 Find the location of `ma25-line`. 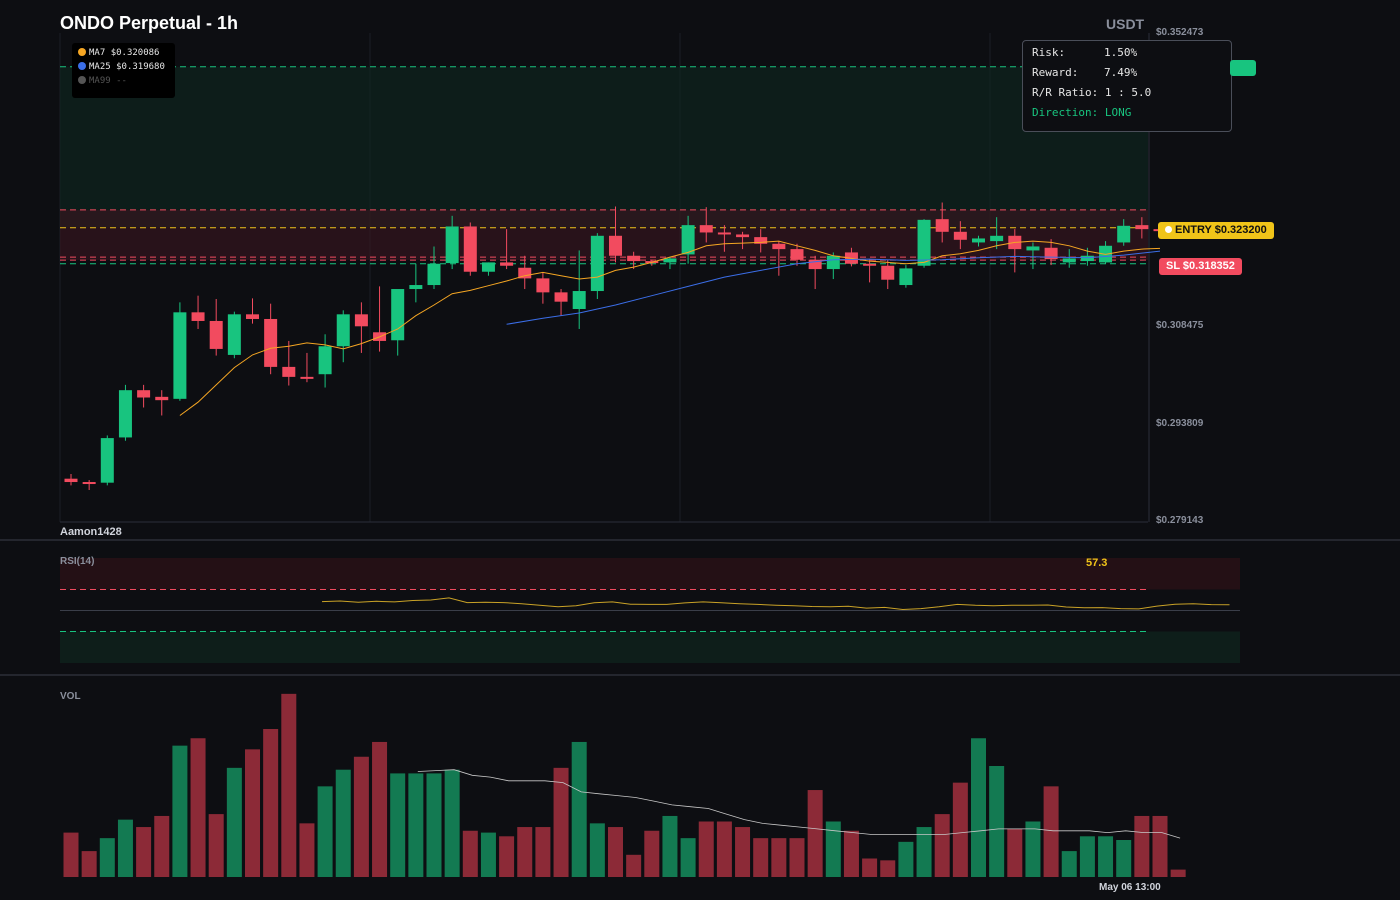

ma25-line is located at coordinates (833, 287).